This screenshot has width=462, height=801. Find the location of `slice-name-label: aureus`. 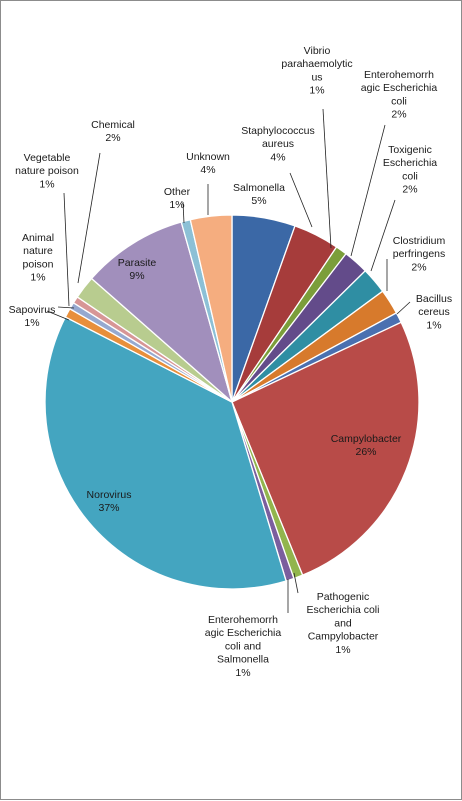

slice-name-label: aureus is located at coordinates (278, 144).